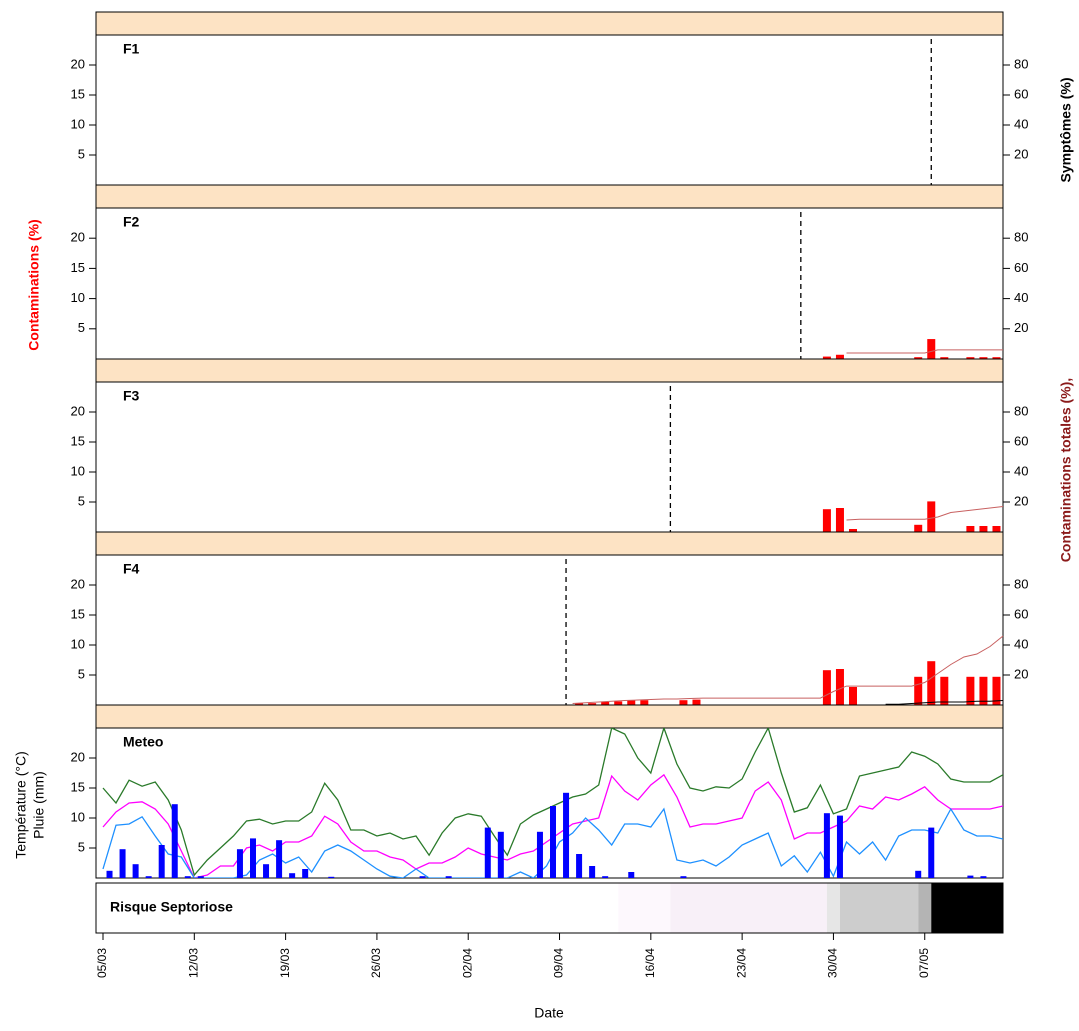  I want to click on x-tick-label: 09/04, so click(559, 963).